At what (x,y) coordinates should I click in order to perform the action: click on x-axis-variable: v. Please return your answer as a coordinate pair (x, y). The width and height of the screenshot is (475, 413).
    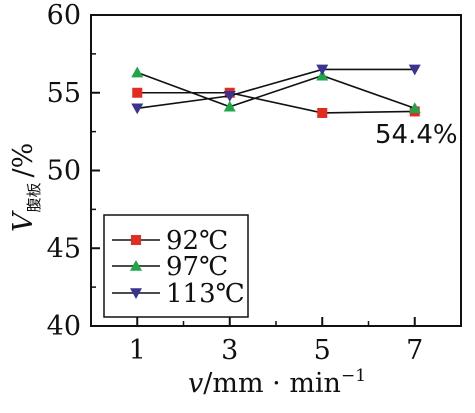
    Looking at the image, I should click on (195, 383).